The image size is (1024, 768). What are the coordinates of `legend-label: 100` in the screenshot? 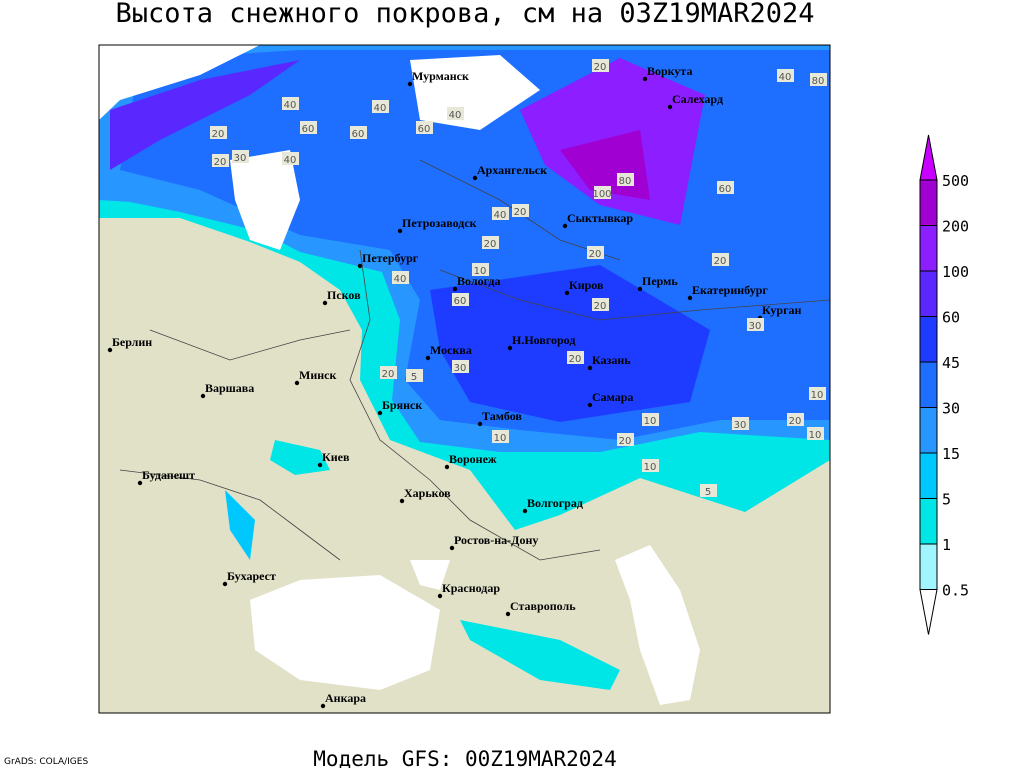 It's located at (955, 272).